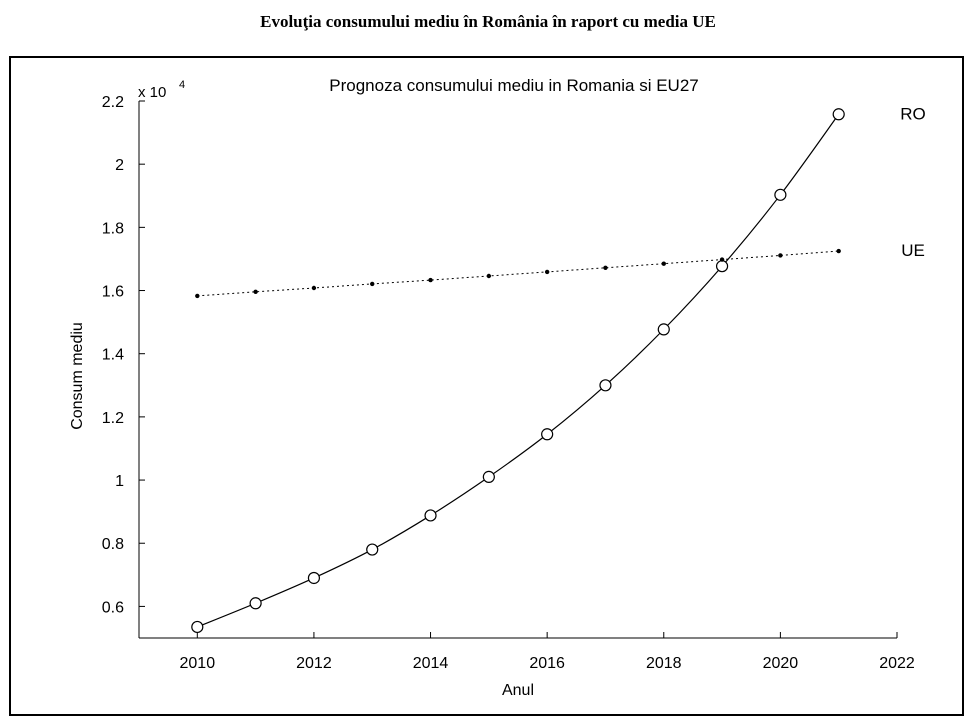 The width and height of the screenshot is (976, 716). I want to click on y-tick-label: 1, so click(119, 481).